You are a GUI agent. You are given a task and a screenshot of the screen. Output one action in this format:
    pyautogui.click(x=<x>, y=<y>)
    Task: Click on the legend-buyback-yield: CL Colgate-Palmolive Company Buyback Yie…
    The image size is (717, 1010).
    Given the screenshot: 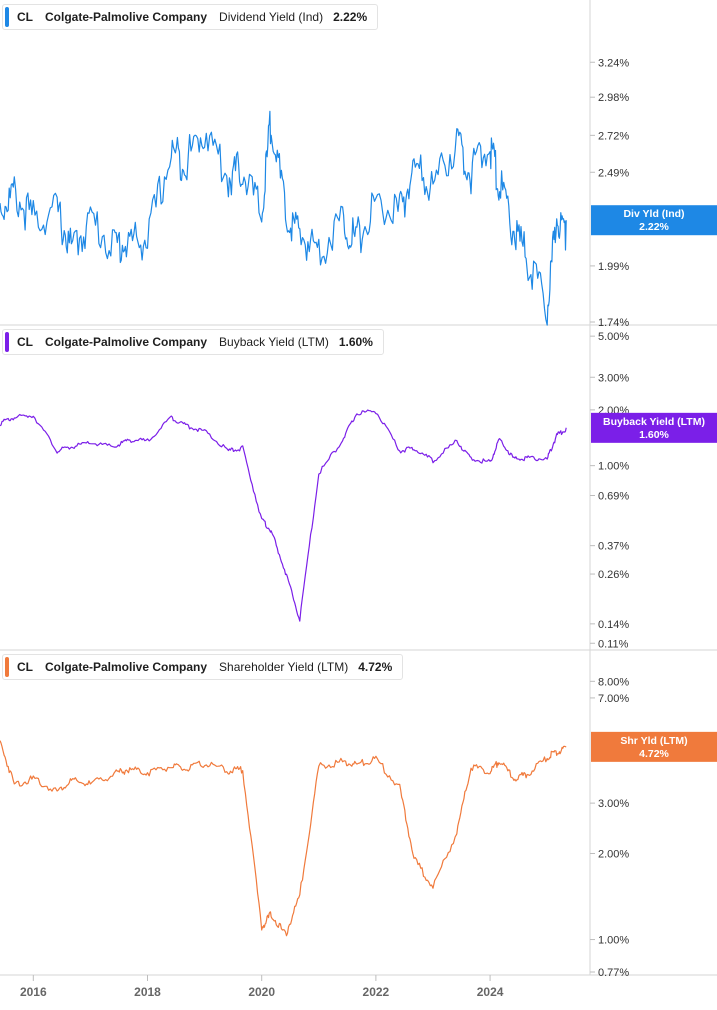 What is the action you would take?
    pyautogui.click(x=193, y=342)
    